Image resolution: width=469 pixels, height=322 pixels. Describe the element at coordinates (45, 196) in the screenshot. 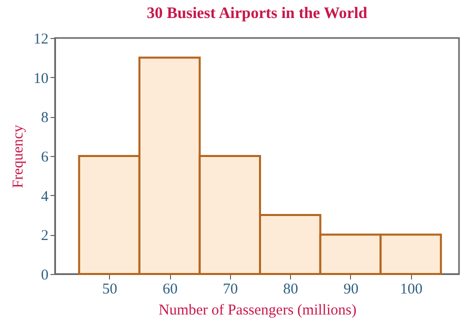

I see `y-tick-label: 4` at that location.